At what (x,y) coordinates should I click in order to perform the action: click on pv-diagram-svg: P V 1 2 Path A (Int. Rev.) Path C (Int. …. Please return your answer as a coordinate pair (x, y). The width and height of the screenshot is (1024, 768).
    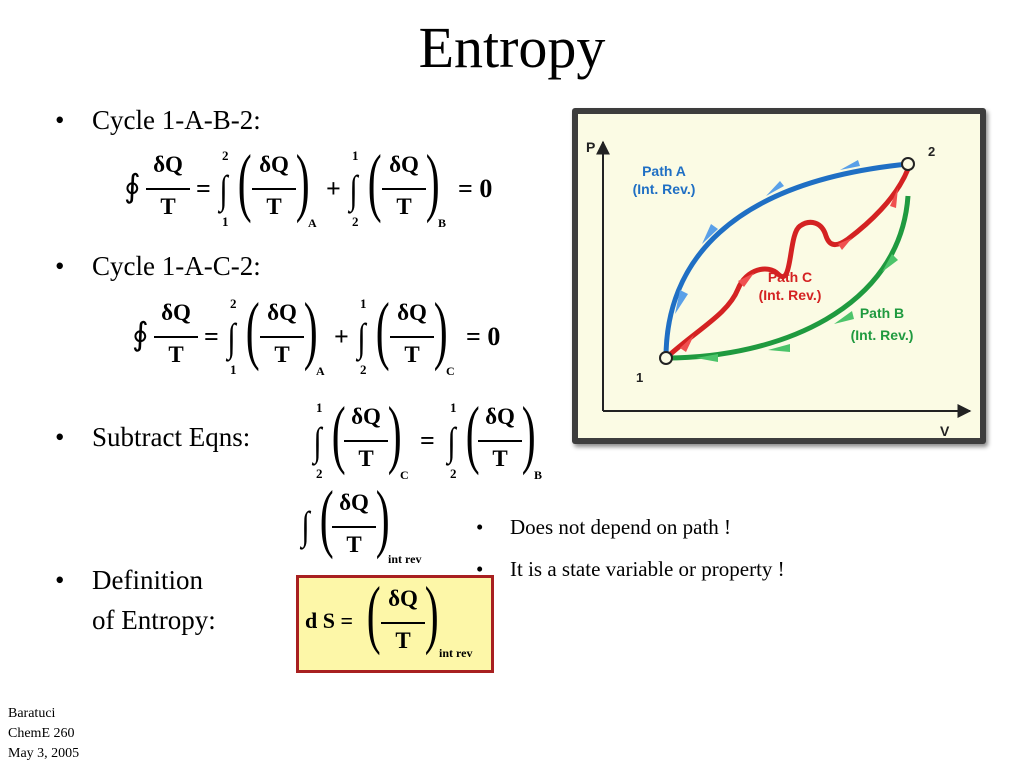
    Looking at the image, I should click on (779, 288).